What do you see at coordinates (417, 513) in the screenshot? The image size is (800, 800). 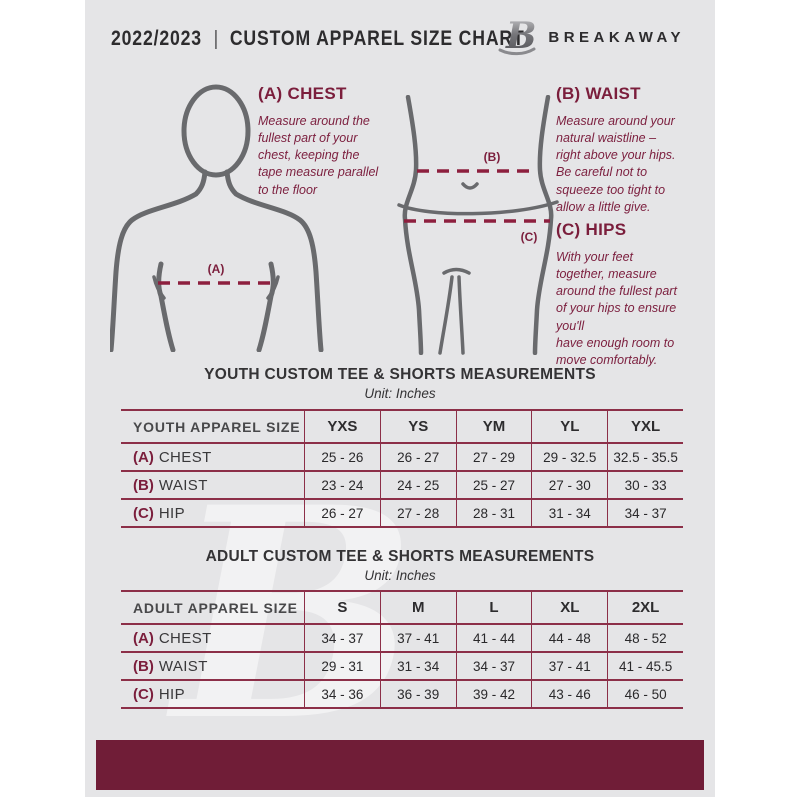 I see `measurement-cell: 27 - 28` at bounding box center [417, 513].